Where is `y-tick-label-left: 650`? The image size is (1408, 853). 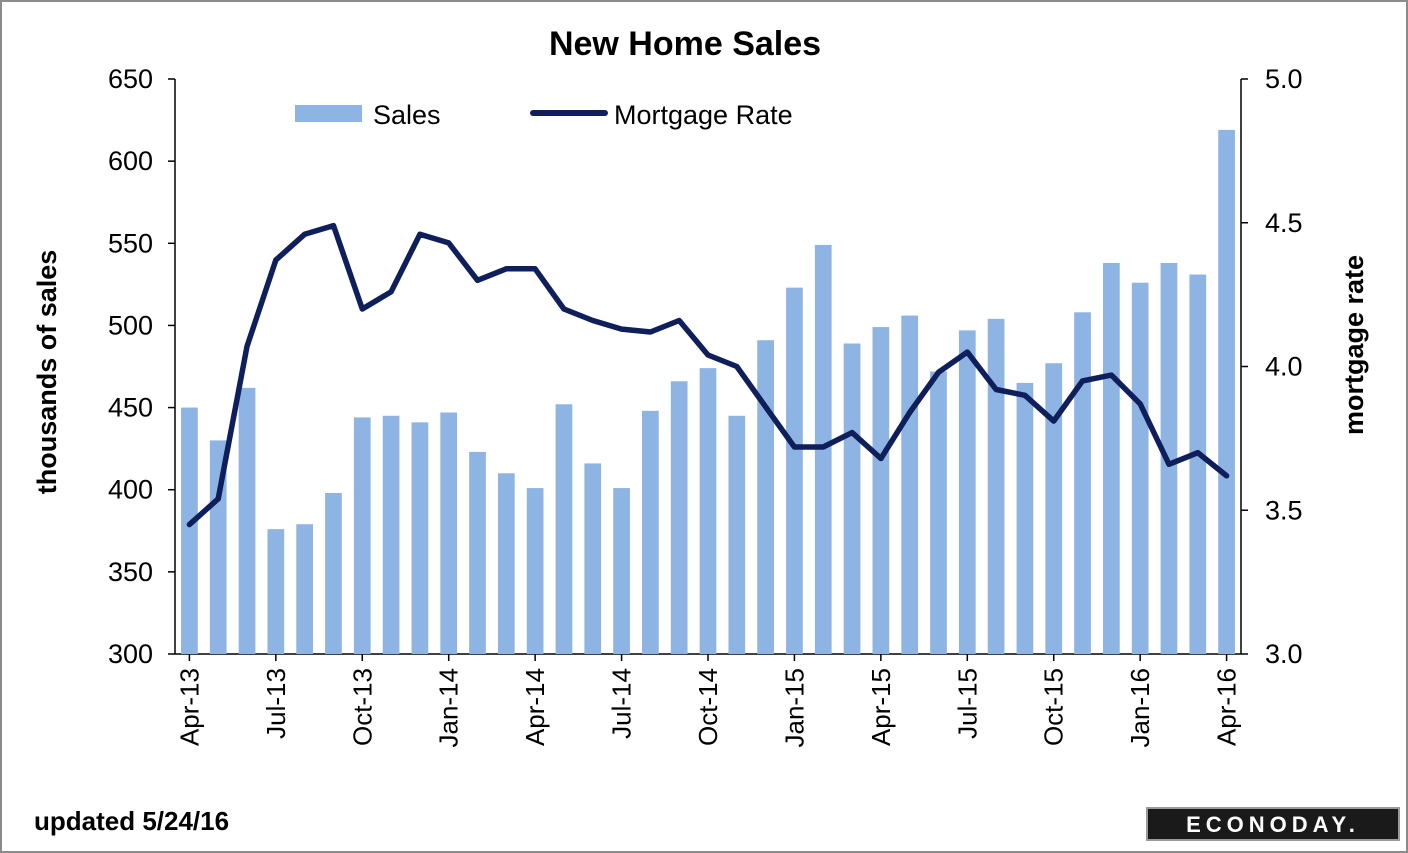
y-tick-label-left: 650 is located at coordinates (130, 79).